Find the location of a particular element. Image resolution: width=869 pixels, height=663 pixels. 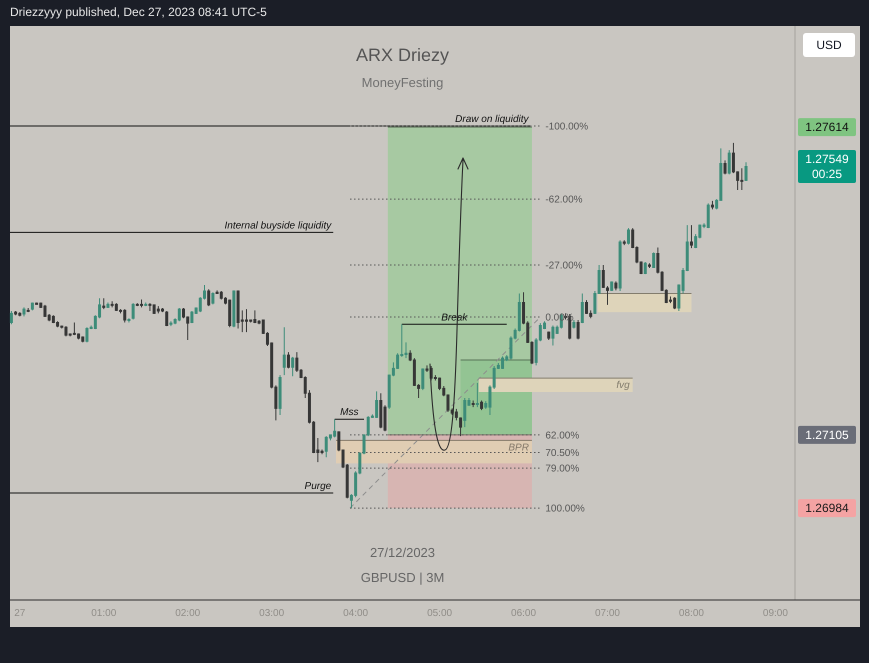

series-label: fvg is located at coordinates (623, 386).